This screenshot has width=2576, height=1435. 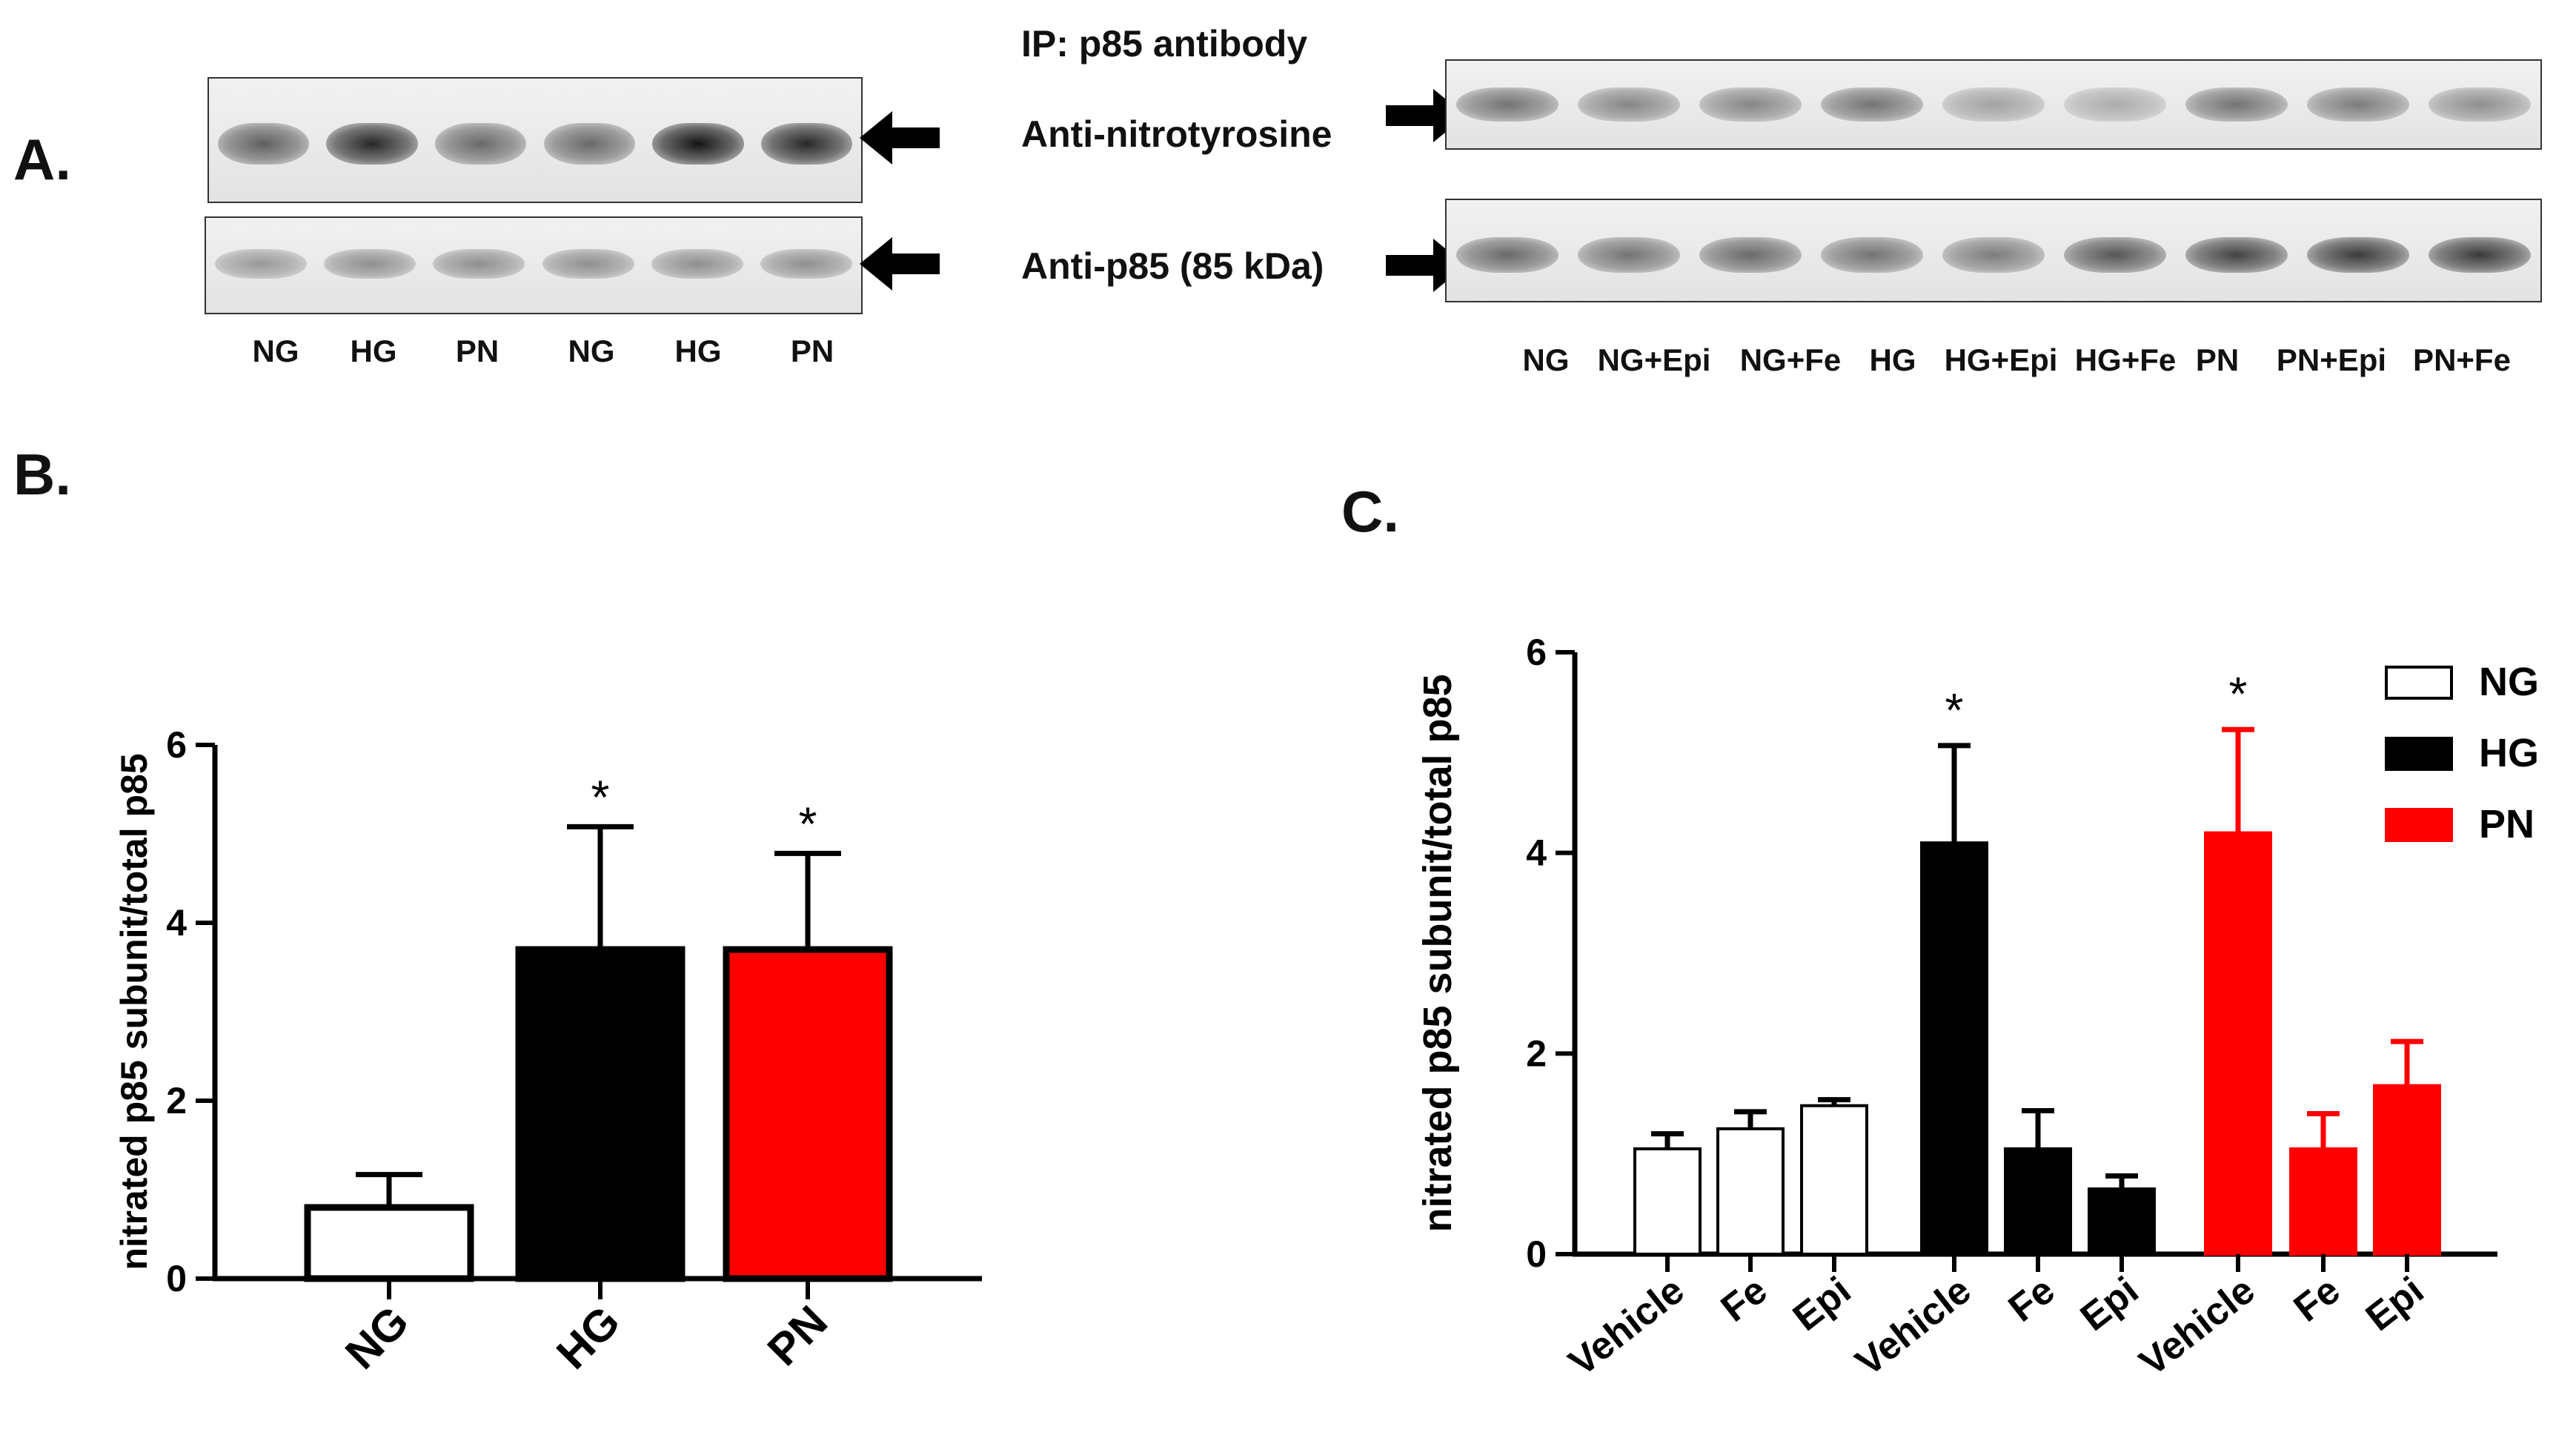 What do you see at coordinates (2509, 682) in the screenshot?
I see `legend-label: NG` at bounding box center [2509, 682].